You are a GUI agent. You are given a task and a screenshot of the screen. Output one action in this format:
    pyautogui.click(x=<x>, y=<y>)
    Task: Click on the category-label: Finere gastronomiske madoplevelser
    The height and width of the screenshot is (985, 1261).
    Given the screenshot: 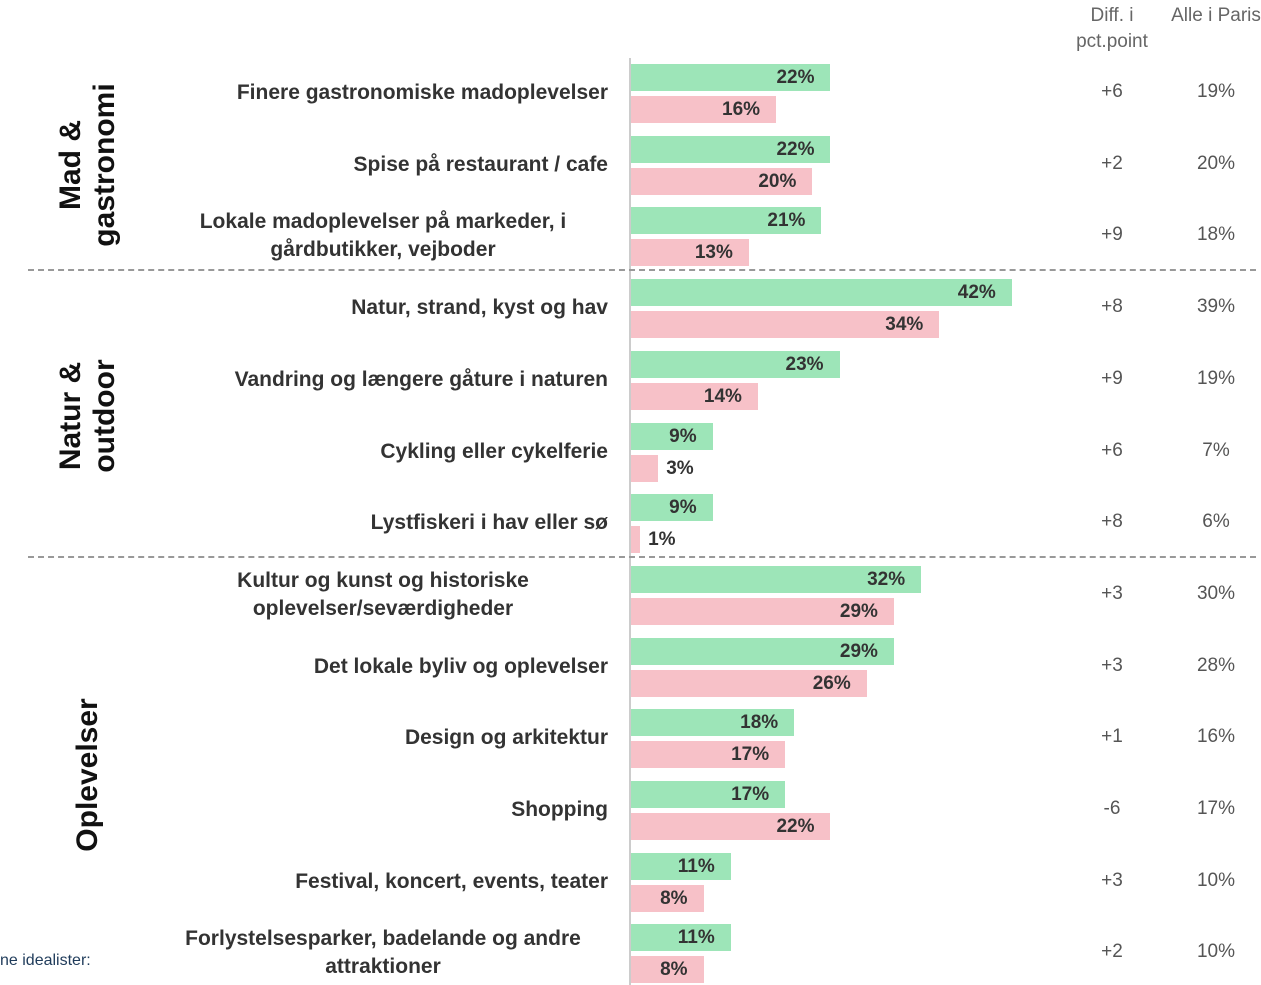 What is the action you would take?
    pyautogui.click(x=422, y=92)
    